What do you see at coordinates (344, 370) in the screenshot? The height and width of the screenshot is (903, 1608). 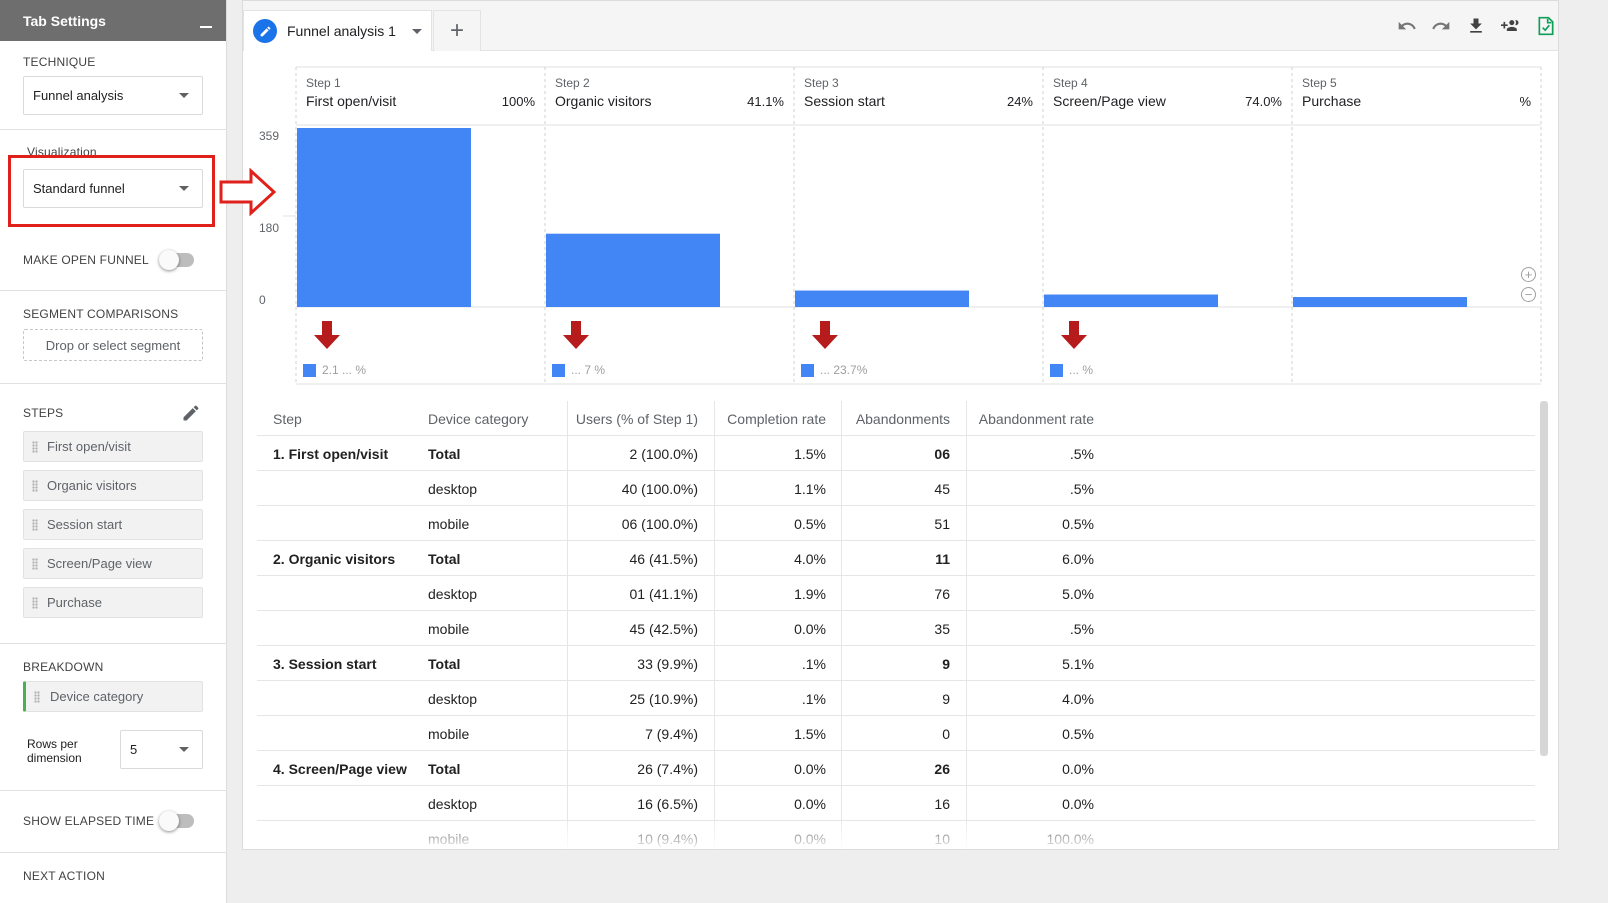 I see `abandonment-label: 2.1 ... %` at bounding box center [344, 370].